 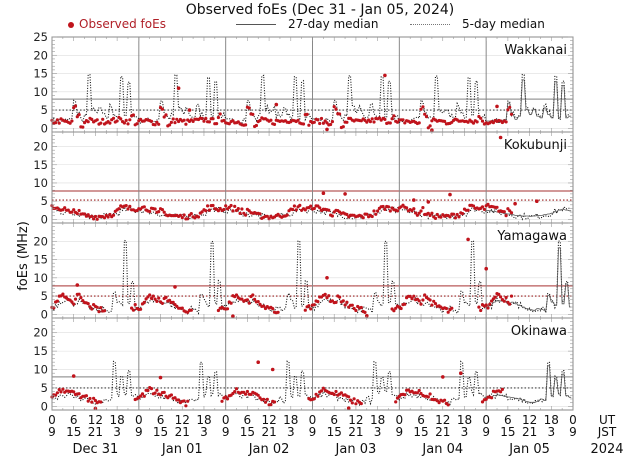 I want to click on legend-27day-label: 27-day median, so click(x=333, y=24).